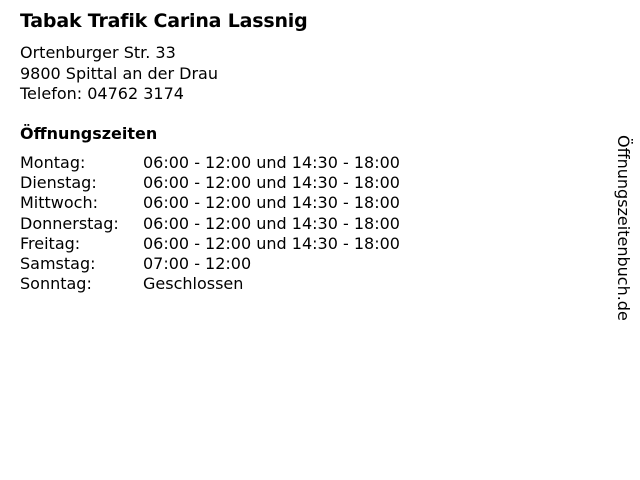 The height and width of the screenshot is (480, 640). What do you see at coordinates (98, 52) in the screenshot?
I see `street: Ortenburger Str. 33` at bounding box center [98, 52].